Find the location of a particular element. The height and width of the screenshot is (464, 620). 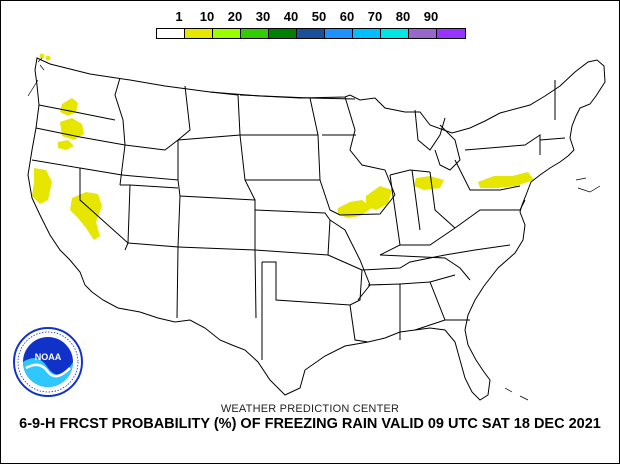

noaa-logo: NOAA is located at coordinates (48, 362).